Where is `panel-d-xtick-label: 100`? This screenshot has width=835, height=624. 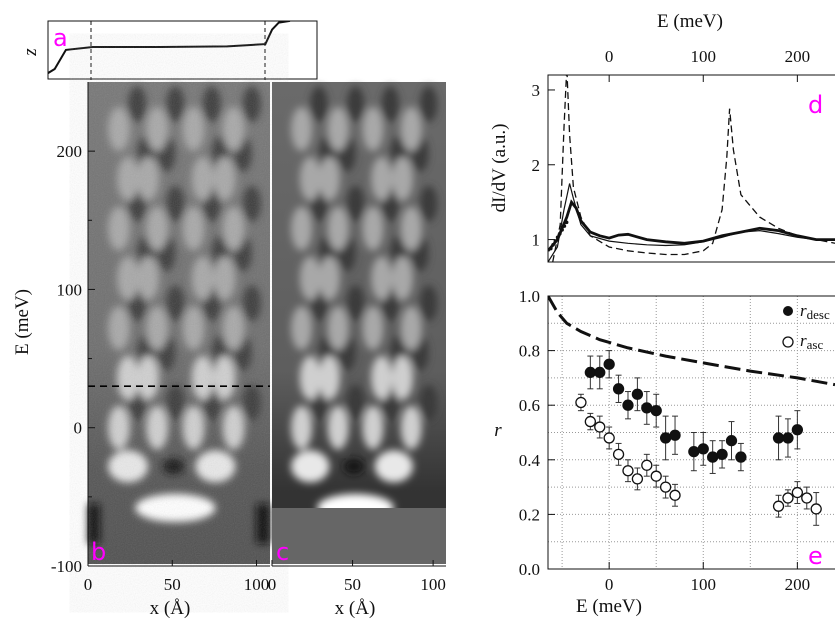
panel-d-xtick-label: 100 is located at coordinates (704, 56).